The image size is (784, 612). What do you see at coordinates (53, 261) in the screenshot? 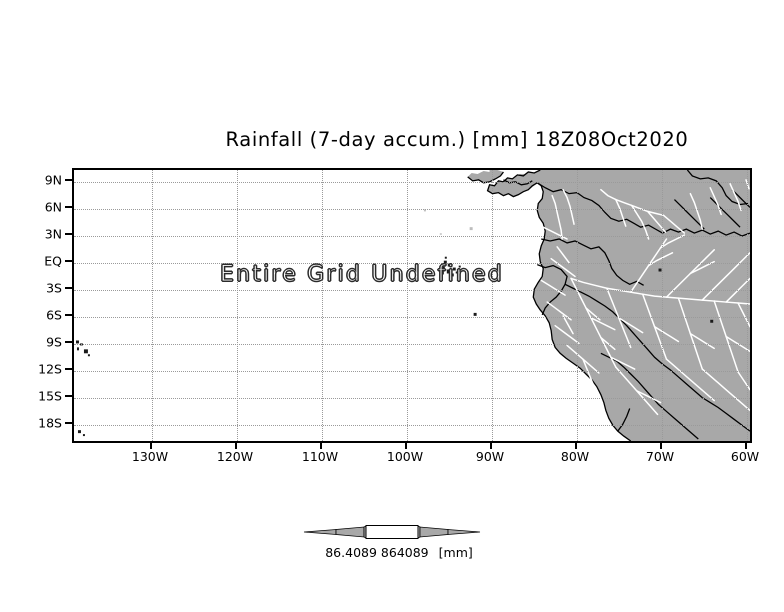
I see `ytick-label-eq: EQ` at bounding box center [53, 261].